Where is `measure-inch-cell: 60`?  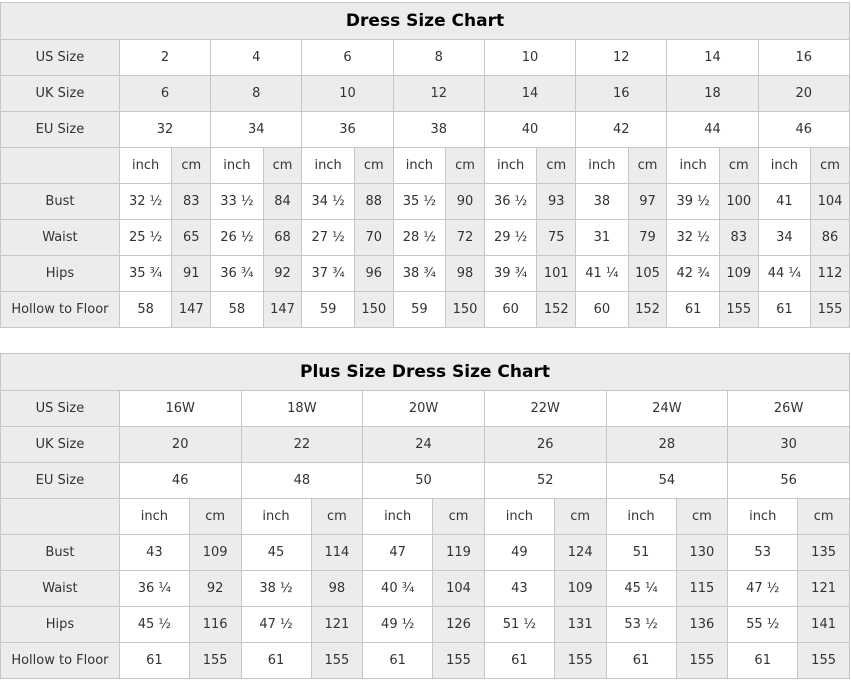 measure-inch-cell: 60 is located at coordinates (602, 309).